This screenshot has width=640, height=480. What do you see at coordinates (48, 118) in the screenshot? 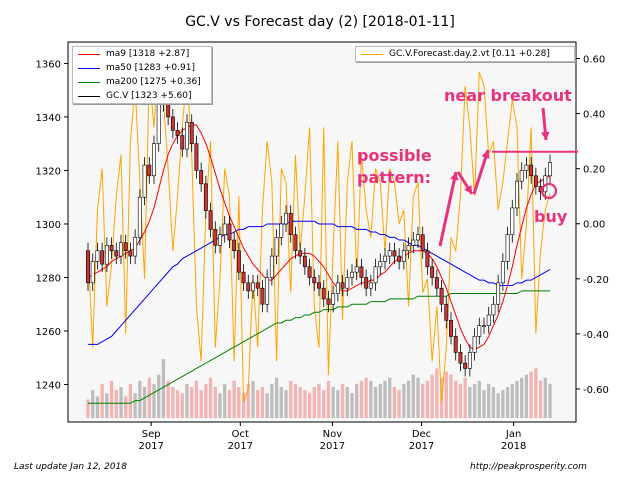
I see `y-left-tick-label: 1340` at bounding box center [48, 118].